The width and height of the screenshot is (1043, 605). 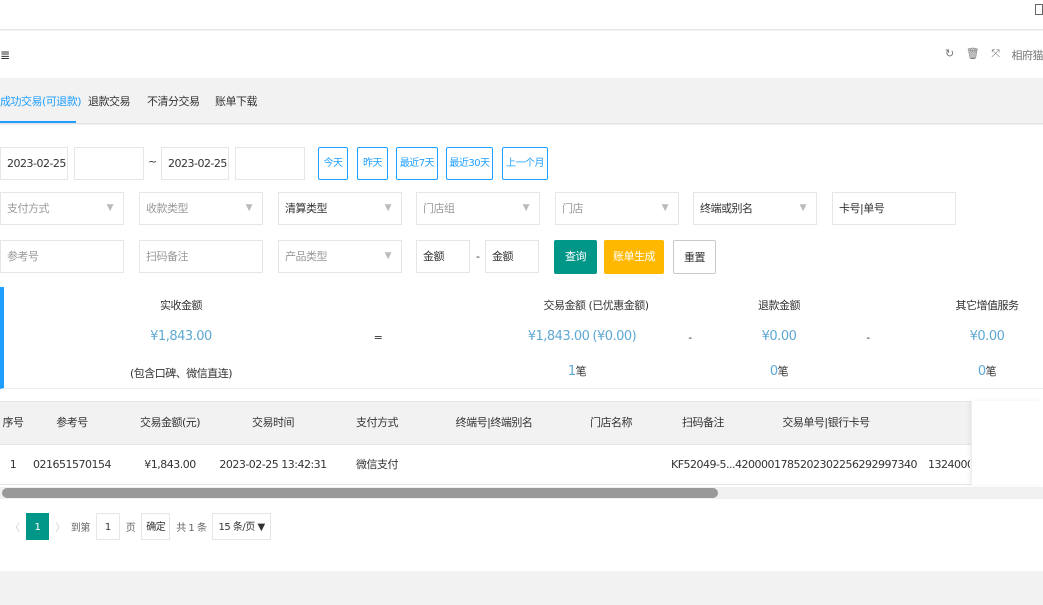 What do you see at coordinates (1007, 443) in the screenshot?
I see `fixed-actions-column` at bounding box center [1007, 443].